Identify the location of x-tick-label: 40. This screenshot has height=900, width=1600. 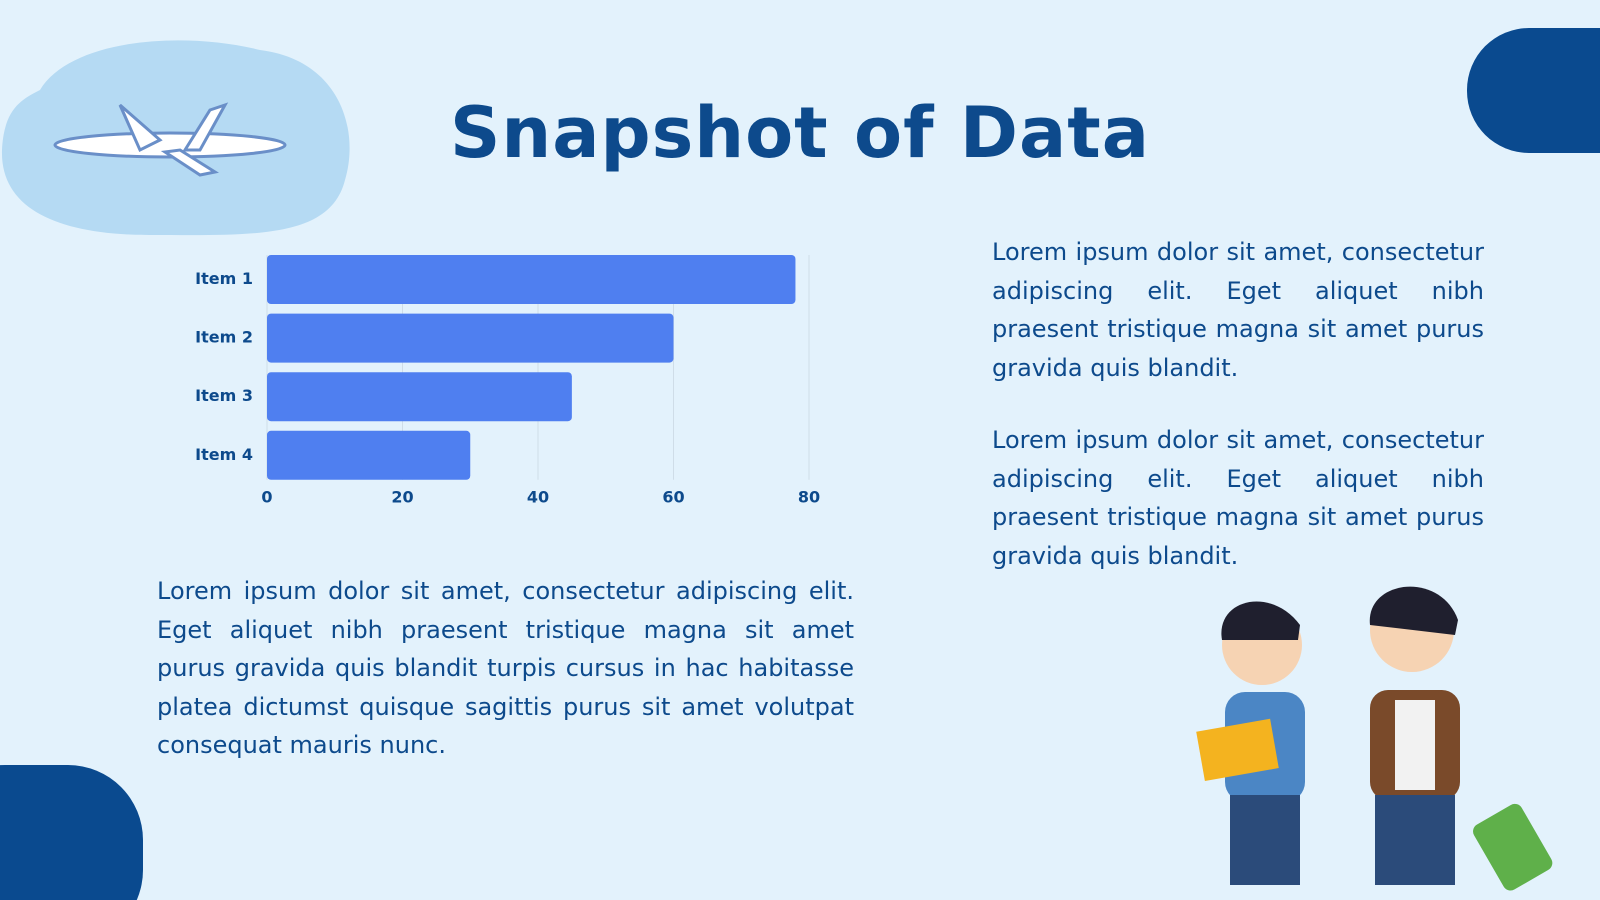
(538, 496).